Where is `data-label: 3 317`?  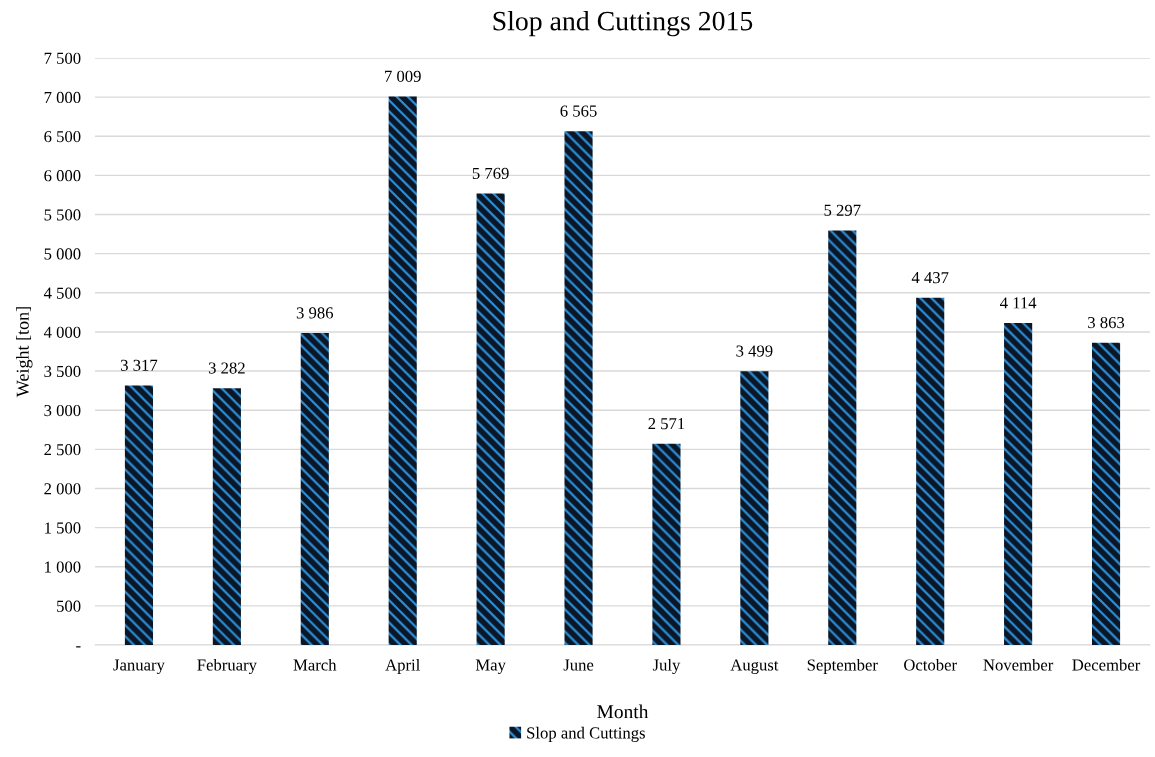
data-label: 3 317 is located at coordinates (139, 365).